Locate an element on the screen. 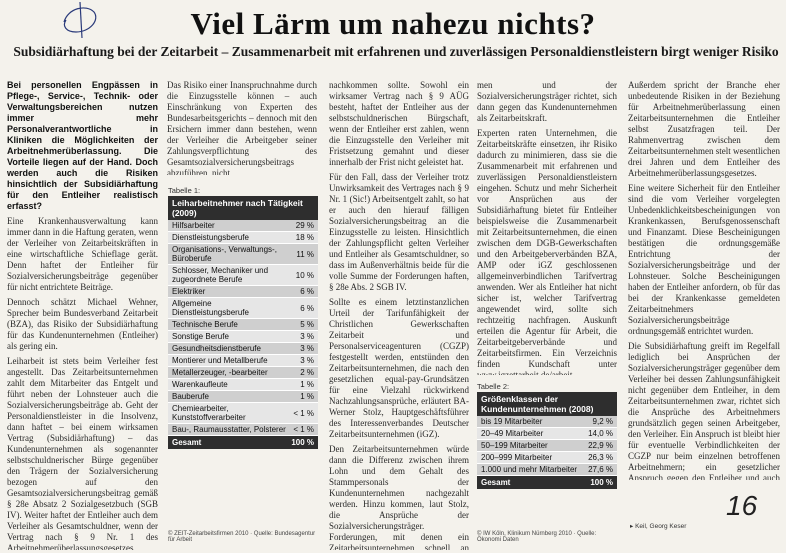 This screenshot has width=786, height=553. table-2-total-label: Gesamt is located at coordinates (496, 482).